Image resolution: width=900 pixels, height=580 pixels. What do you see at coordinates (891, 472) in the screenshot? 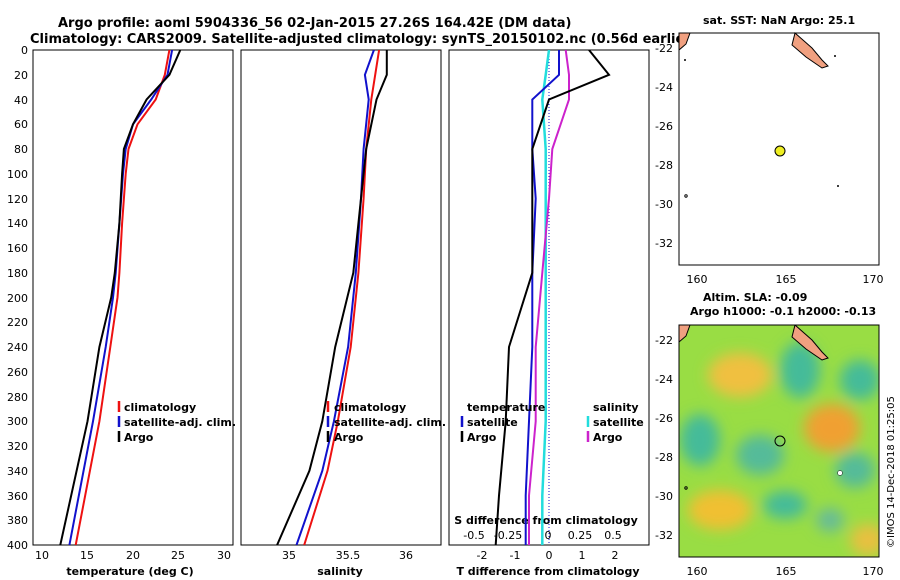
I see `imos-credit: ©IMOS 14-Dec-2018 01:25:05` at bounding box center [891, 472].